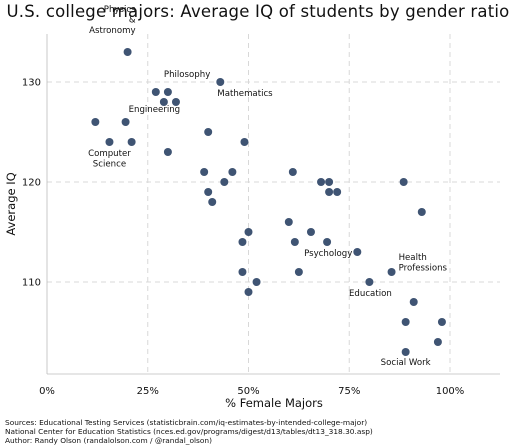  Describe the element at coordinates (109, 159) in the screenshot. I see `point-annotation: Computer Science` at that location.